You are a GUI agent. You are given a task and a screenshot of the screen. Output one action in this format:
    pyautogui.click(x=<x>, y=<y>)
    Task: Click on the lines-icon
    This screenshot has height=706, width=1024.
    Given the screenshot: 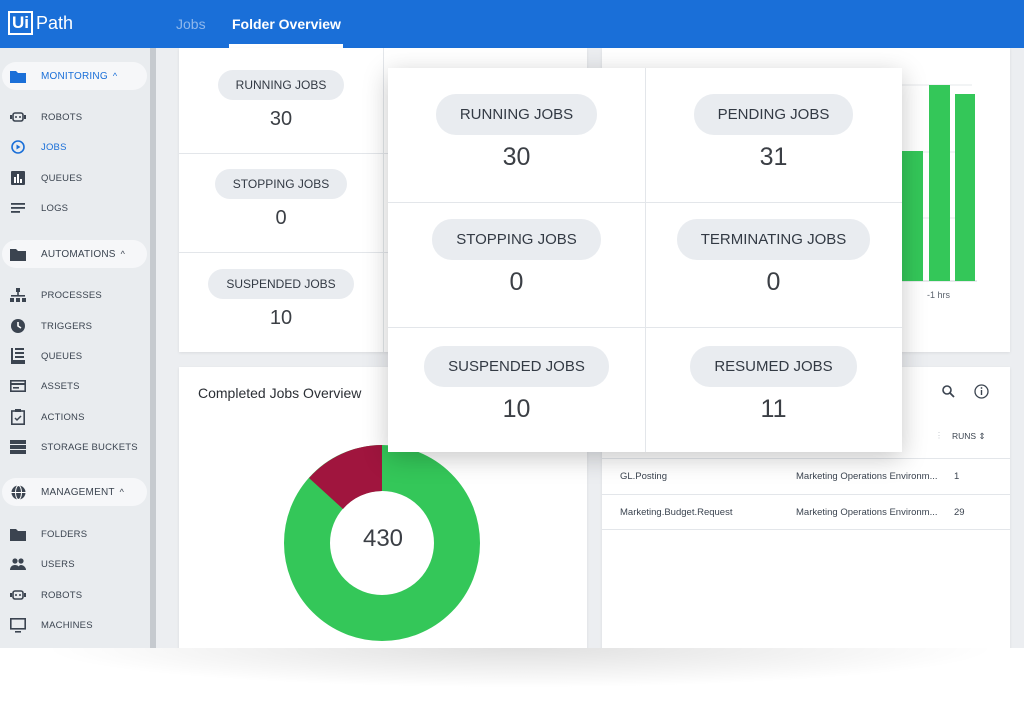 What is the action you would take?
    pyautogui.click(x=18, y=208)
    